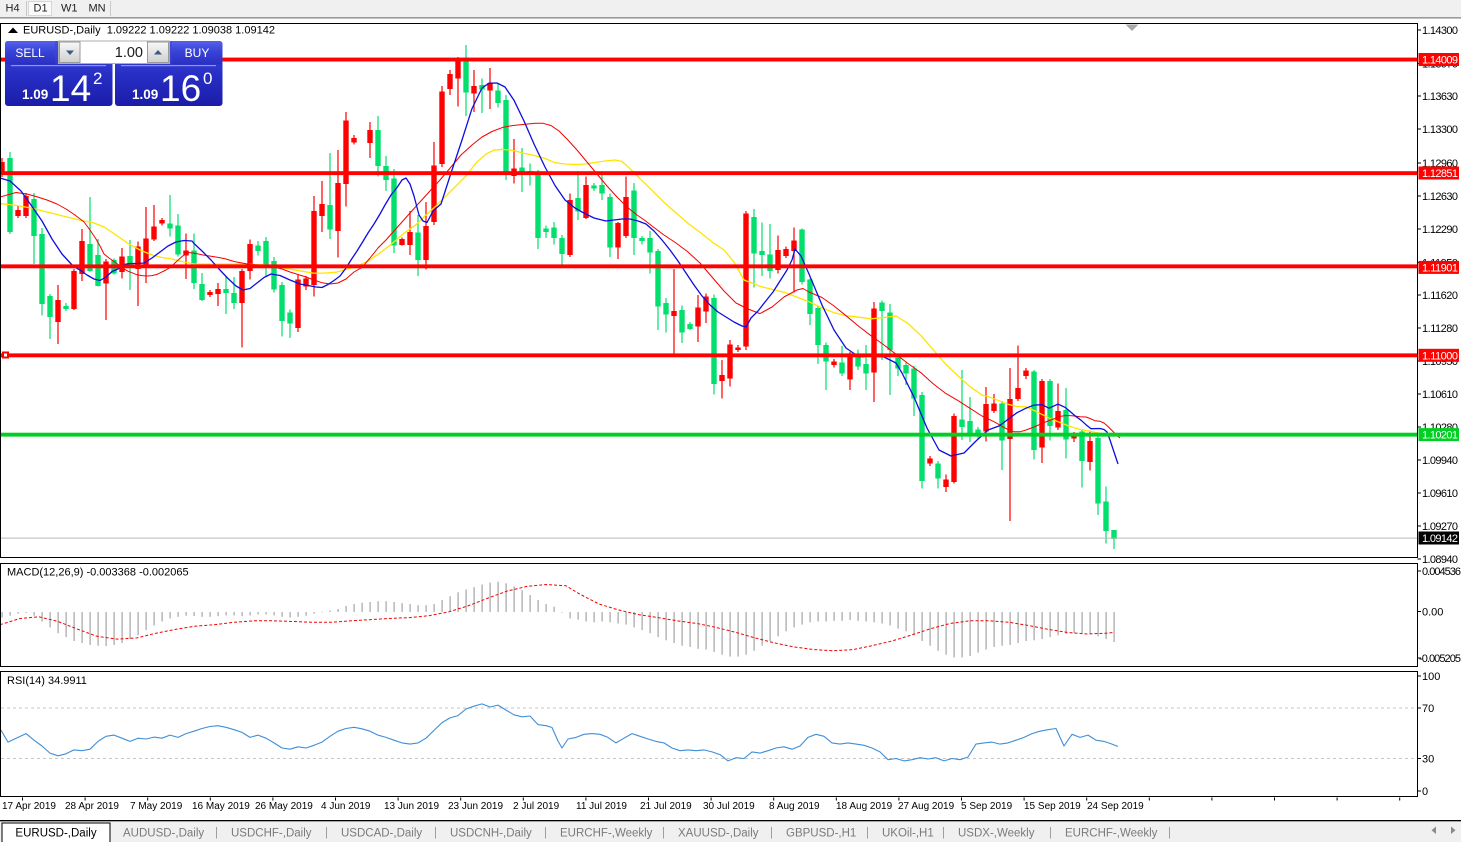 The width and height of the screenshot is (1461, 842). I want to click on svg-text: 27 Aug 2019, so click(926, 806).